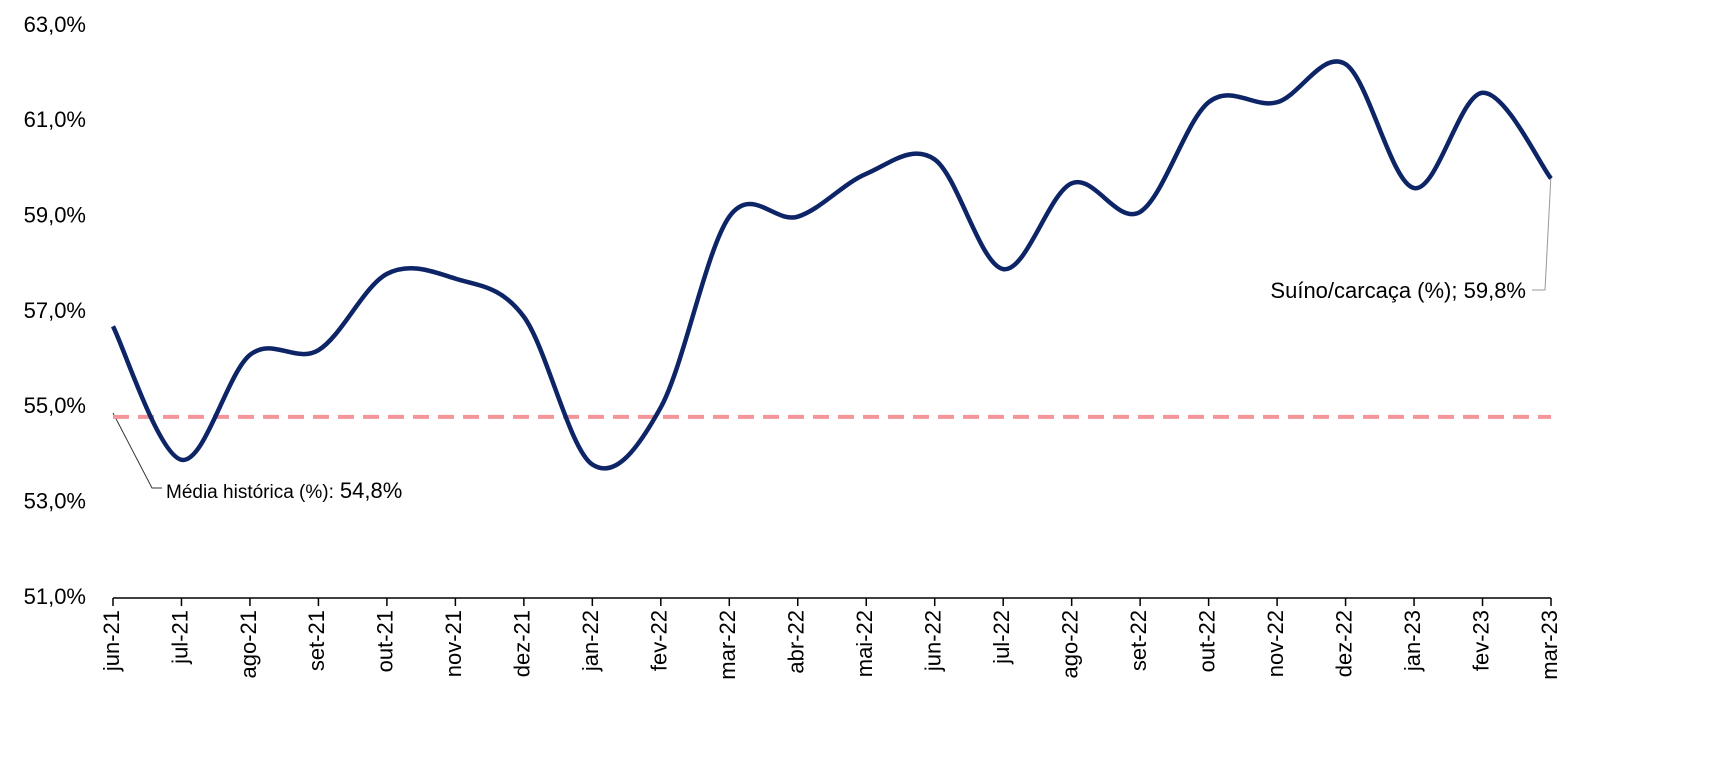 The image size is (1730, 772). Describe the element at coordinates (1343, 643) in the screenshot. I see `x-tick-label: dez-22` at that location.